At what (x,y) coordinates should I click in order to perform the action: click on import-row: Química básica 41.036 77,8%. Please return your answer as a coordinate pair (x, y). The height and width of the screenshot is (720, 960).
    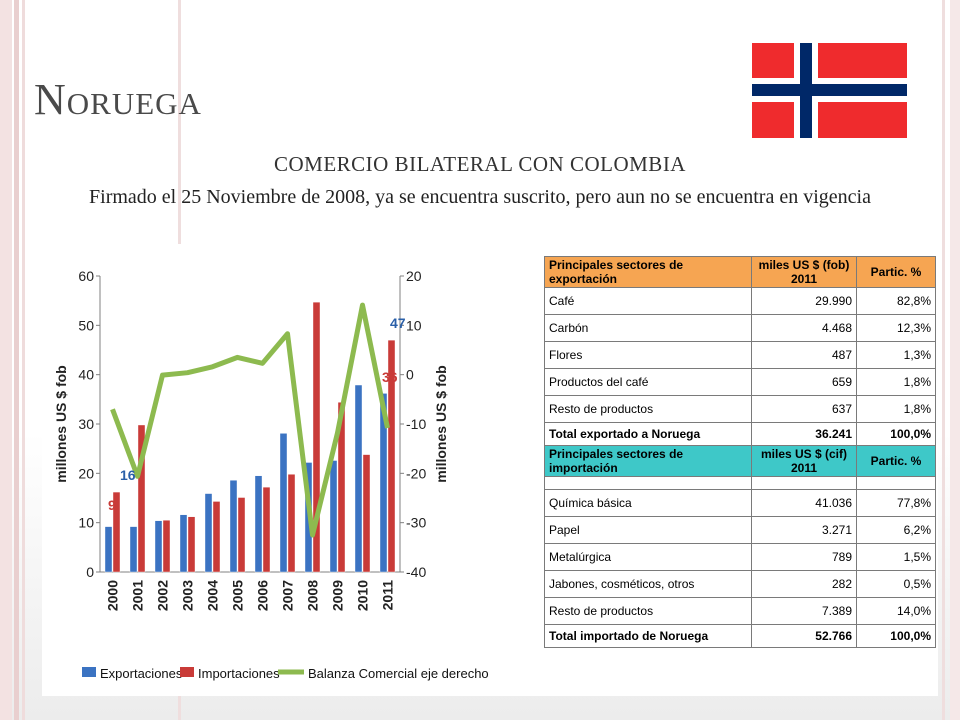
    Looking at the image, I should click on (740, 503).